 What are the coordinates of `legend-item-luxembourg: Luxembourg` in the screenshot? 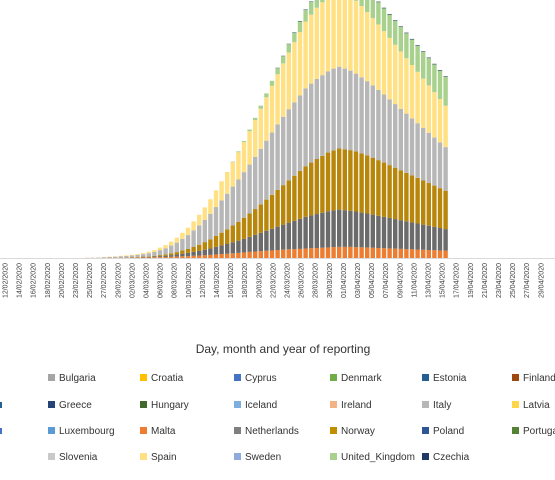 It's located at (81, 431).